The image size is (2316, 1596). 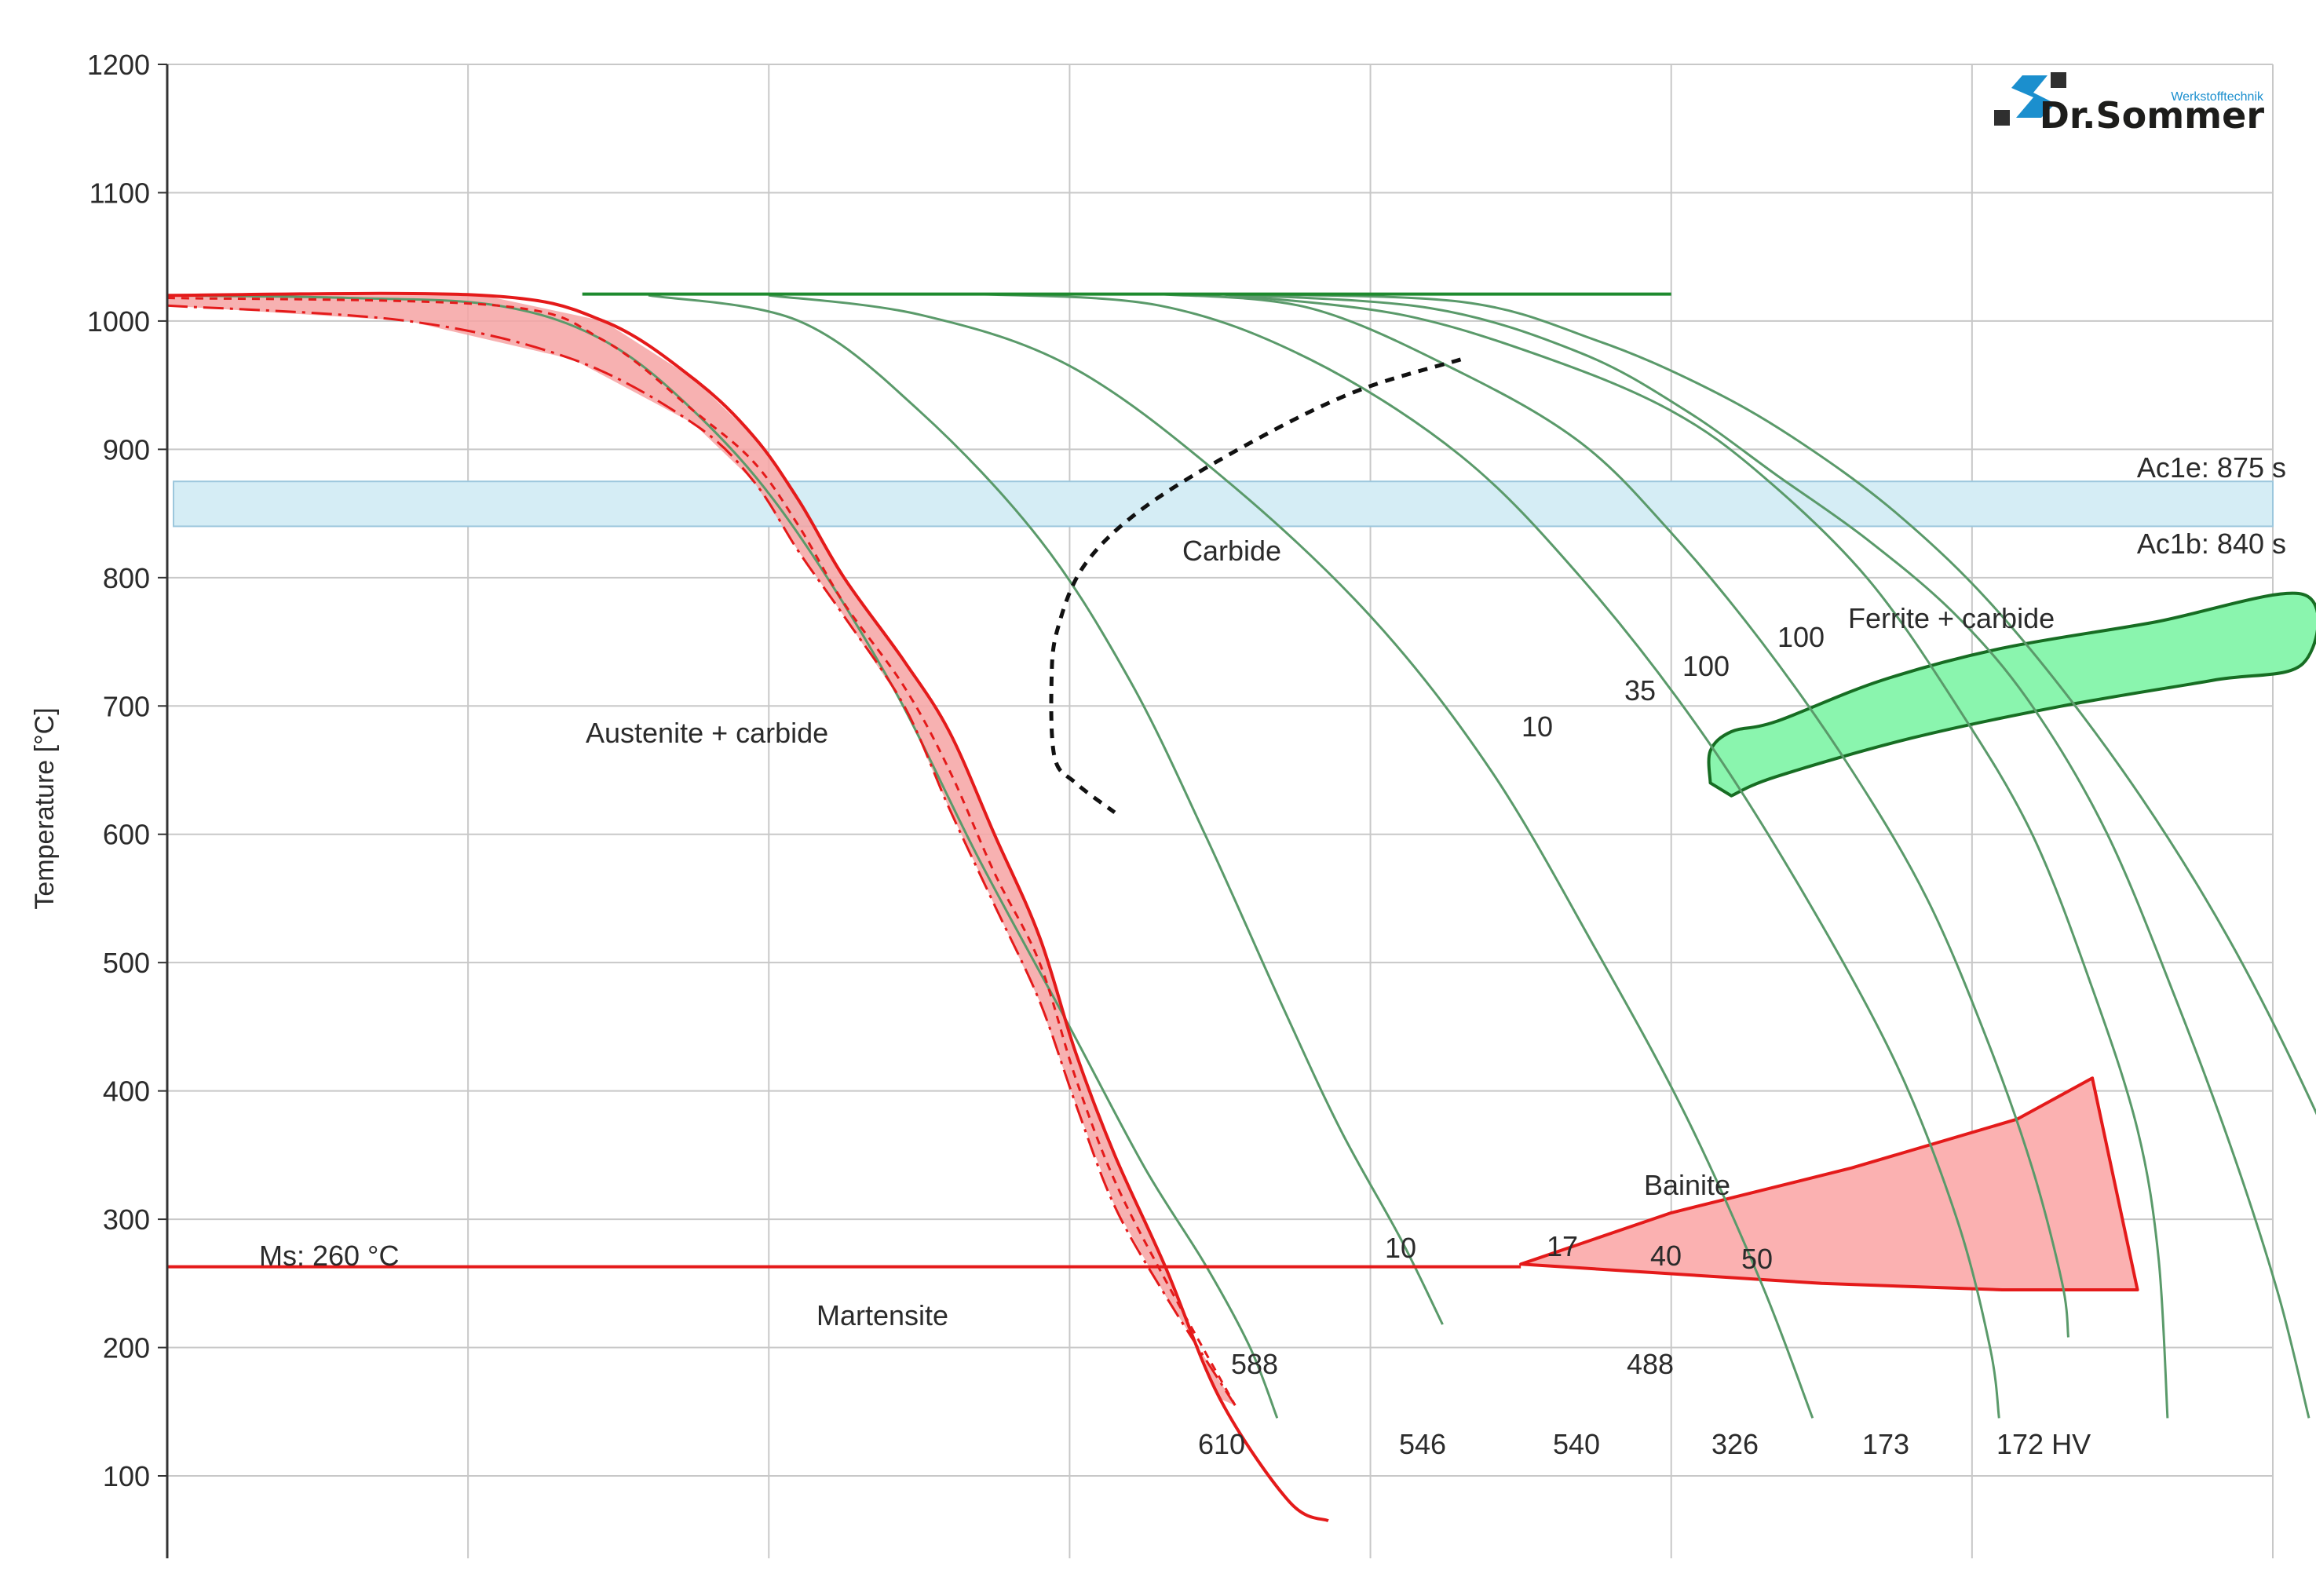 I want to click on axes: 100 200 300 400 500 600 700 800 900 1000 1100 1200, so click(x=128, y=803).